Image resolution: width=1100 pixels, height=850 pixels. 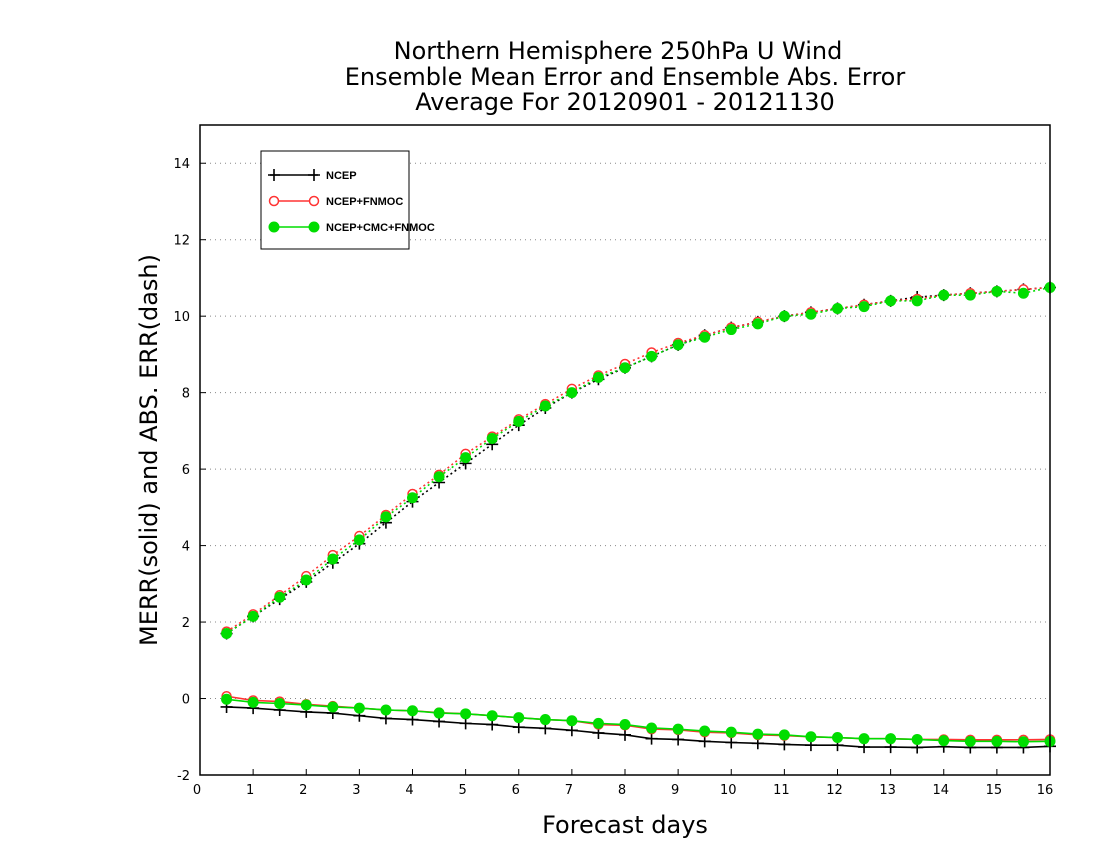 I want to click on x-tick-label: 3, so click(x=356, y=790).